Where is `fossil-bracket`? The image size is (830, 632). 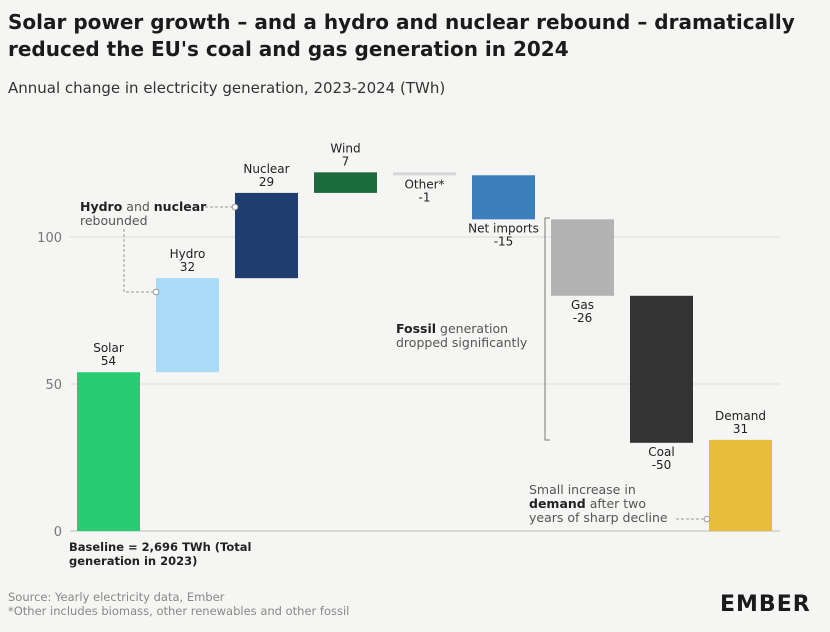 fossil-bracket is located at coordinates (547, 329).